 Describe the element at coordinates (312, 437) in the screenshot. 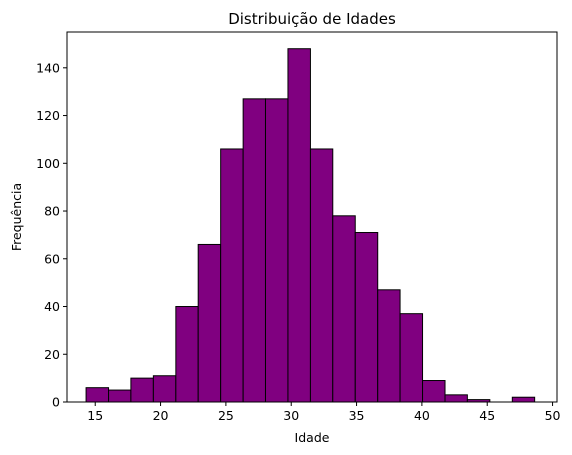

I see `x-axis-label: Idade` at that location.